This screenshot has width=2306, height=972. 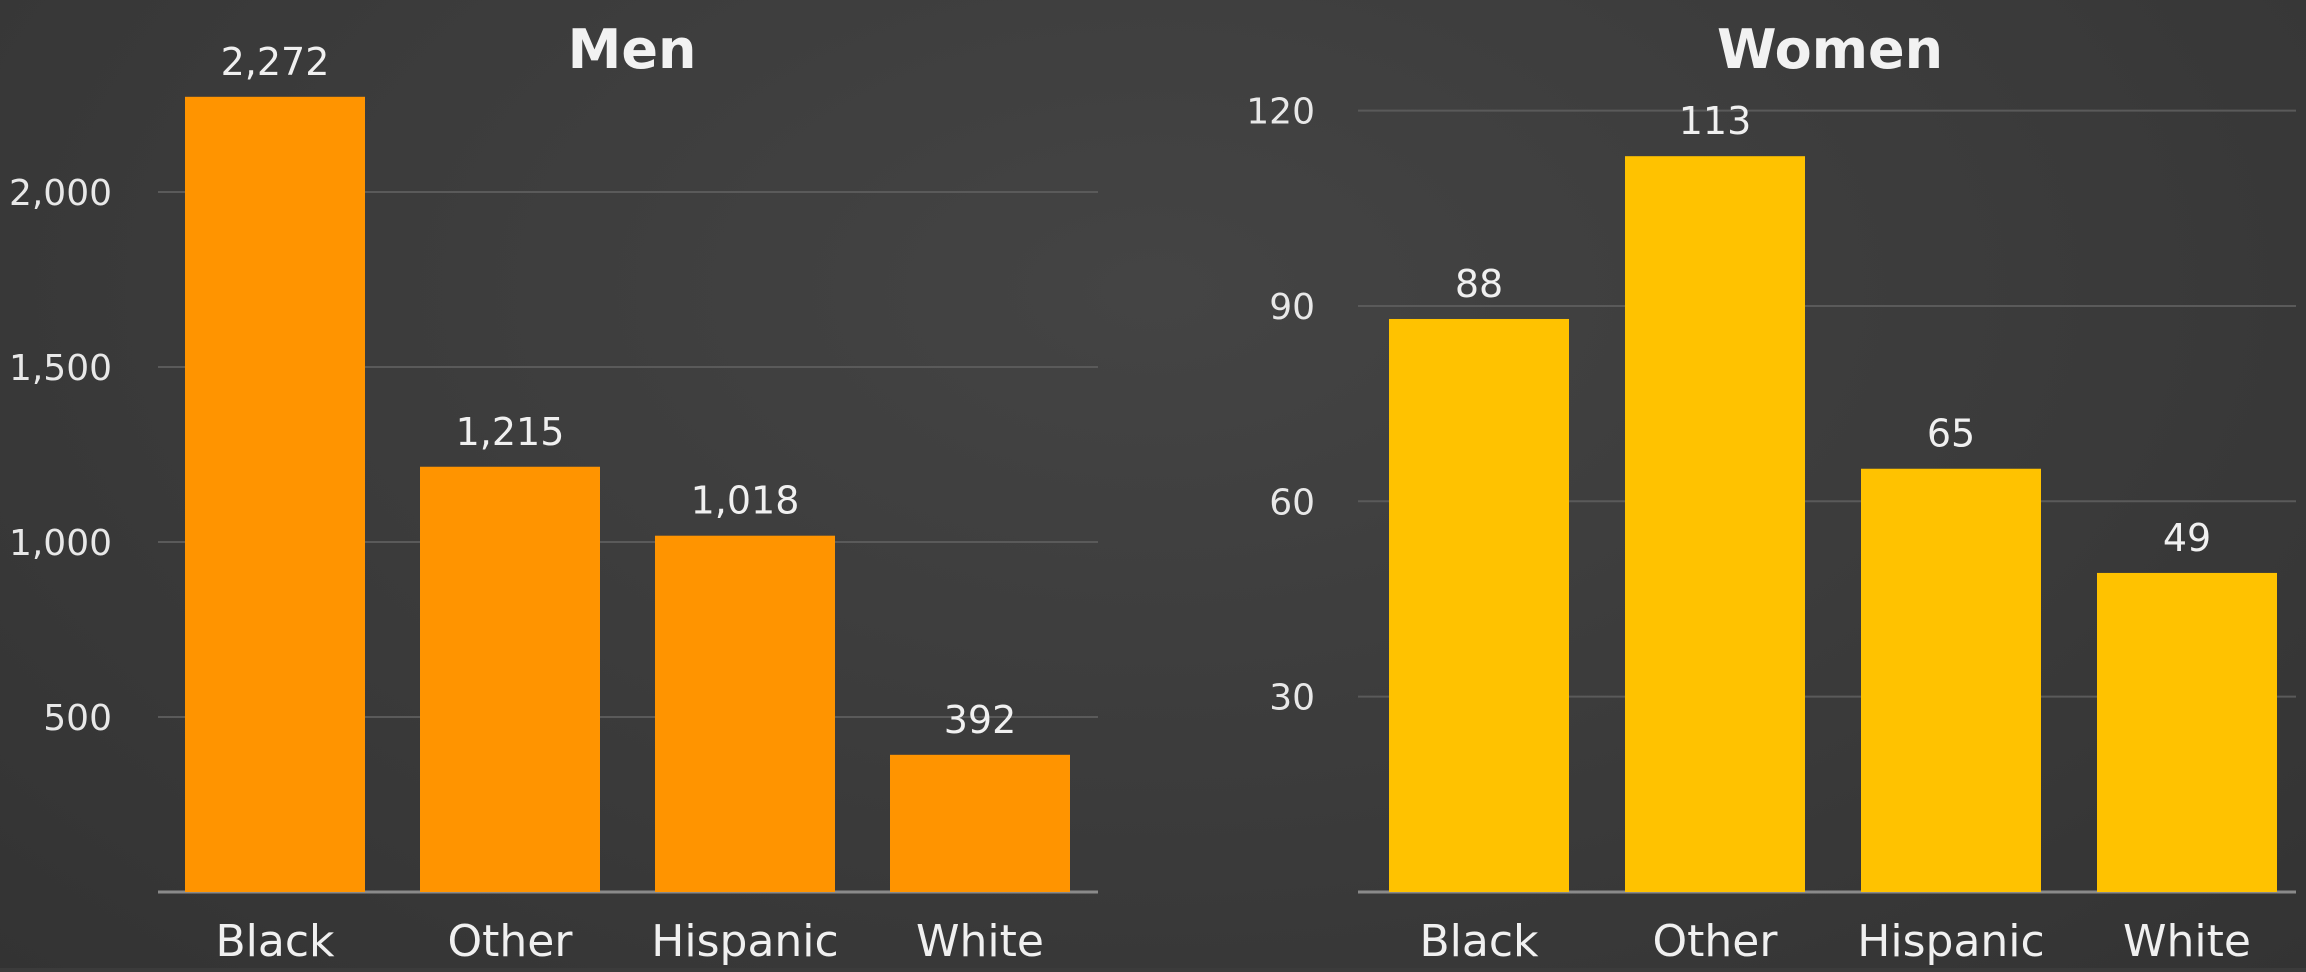 What do you see at coordinates (744, 941) in the screenshot?
I see `chart-0-category-label: Hispanic` at bounding box center [744, 941].